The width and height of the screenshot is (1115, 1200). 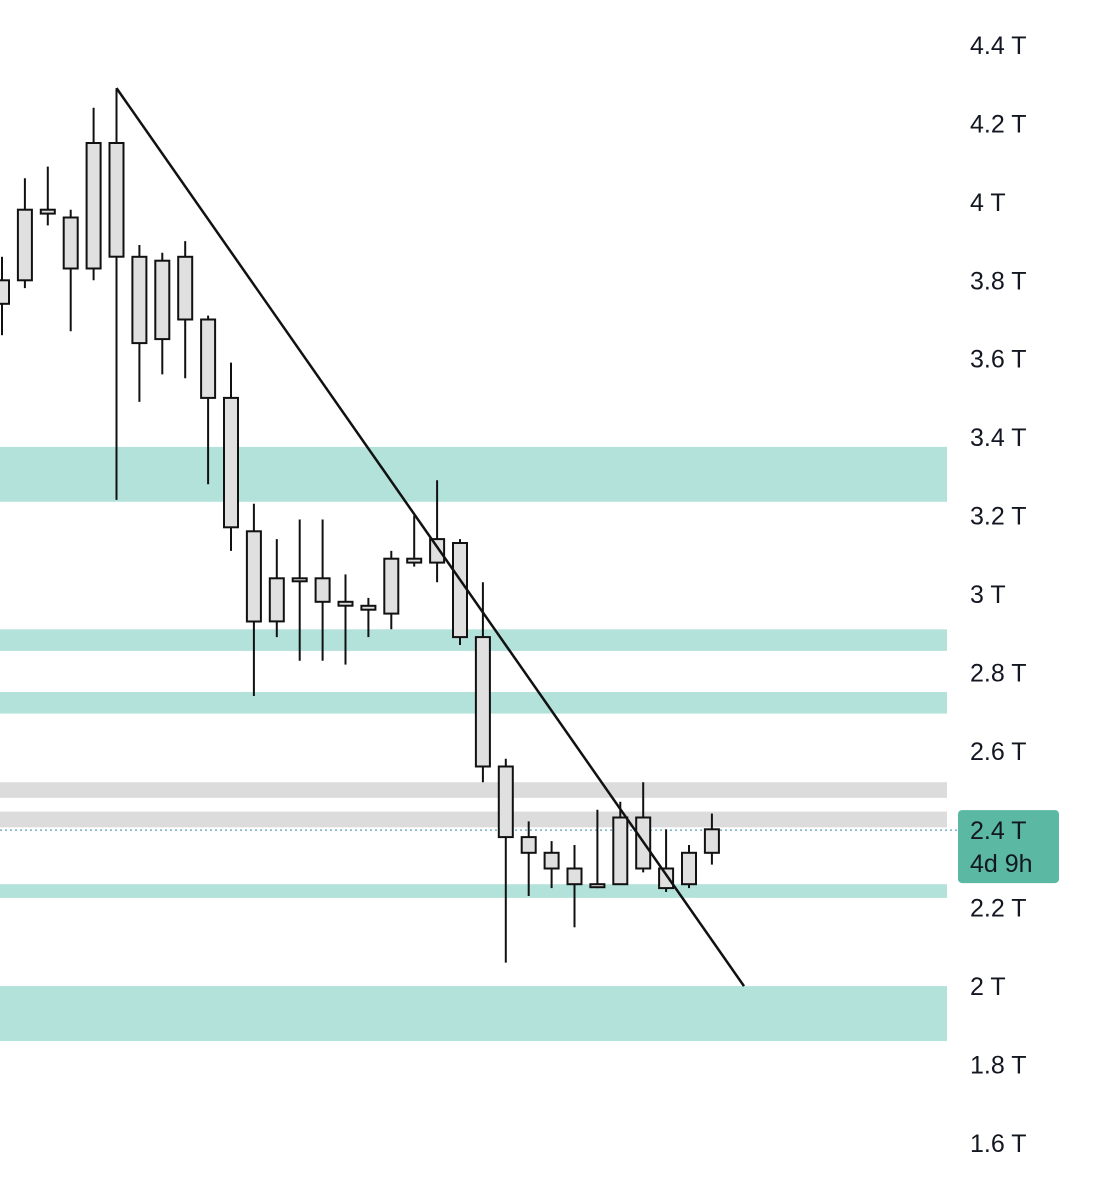 I want to click on y-axis-tick-label: 2.6 T, so click(x=998, y=752).